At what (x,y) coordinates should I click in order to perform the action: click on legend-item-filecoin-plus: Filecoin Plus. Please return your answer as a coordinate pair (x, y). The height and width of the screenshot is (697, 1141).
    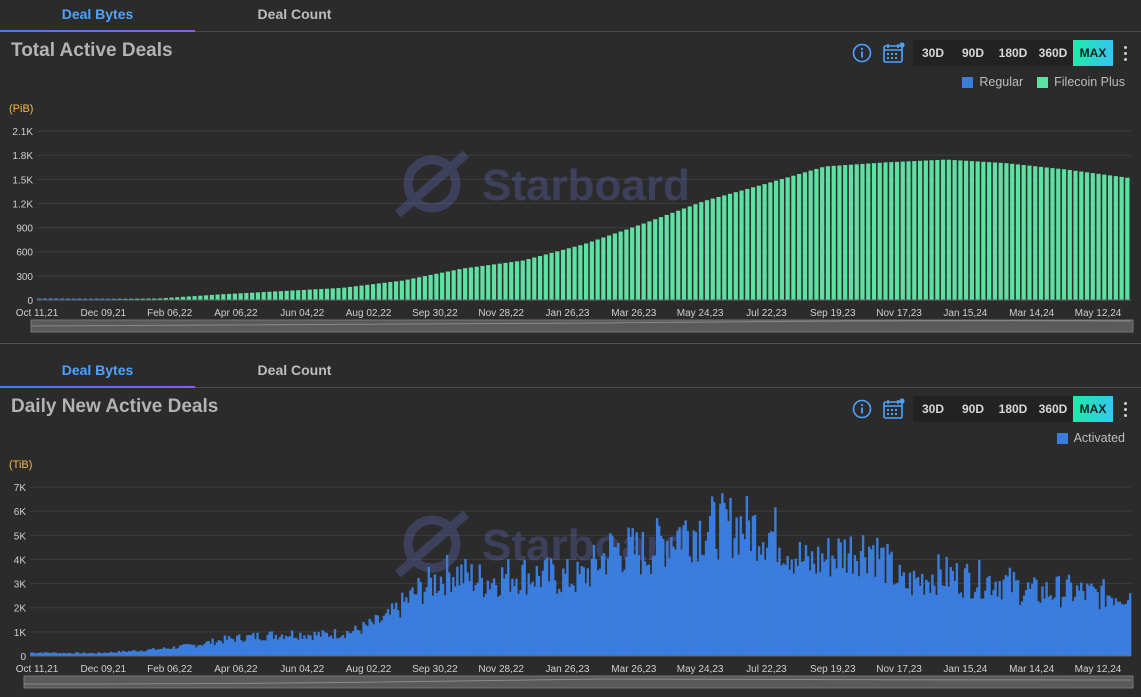
    Looking at the image, I should click on (1081, 82).